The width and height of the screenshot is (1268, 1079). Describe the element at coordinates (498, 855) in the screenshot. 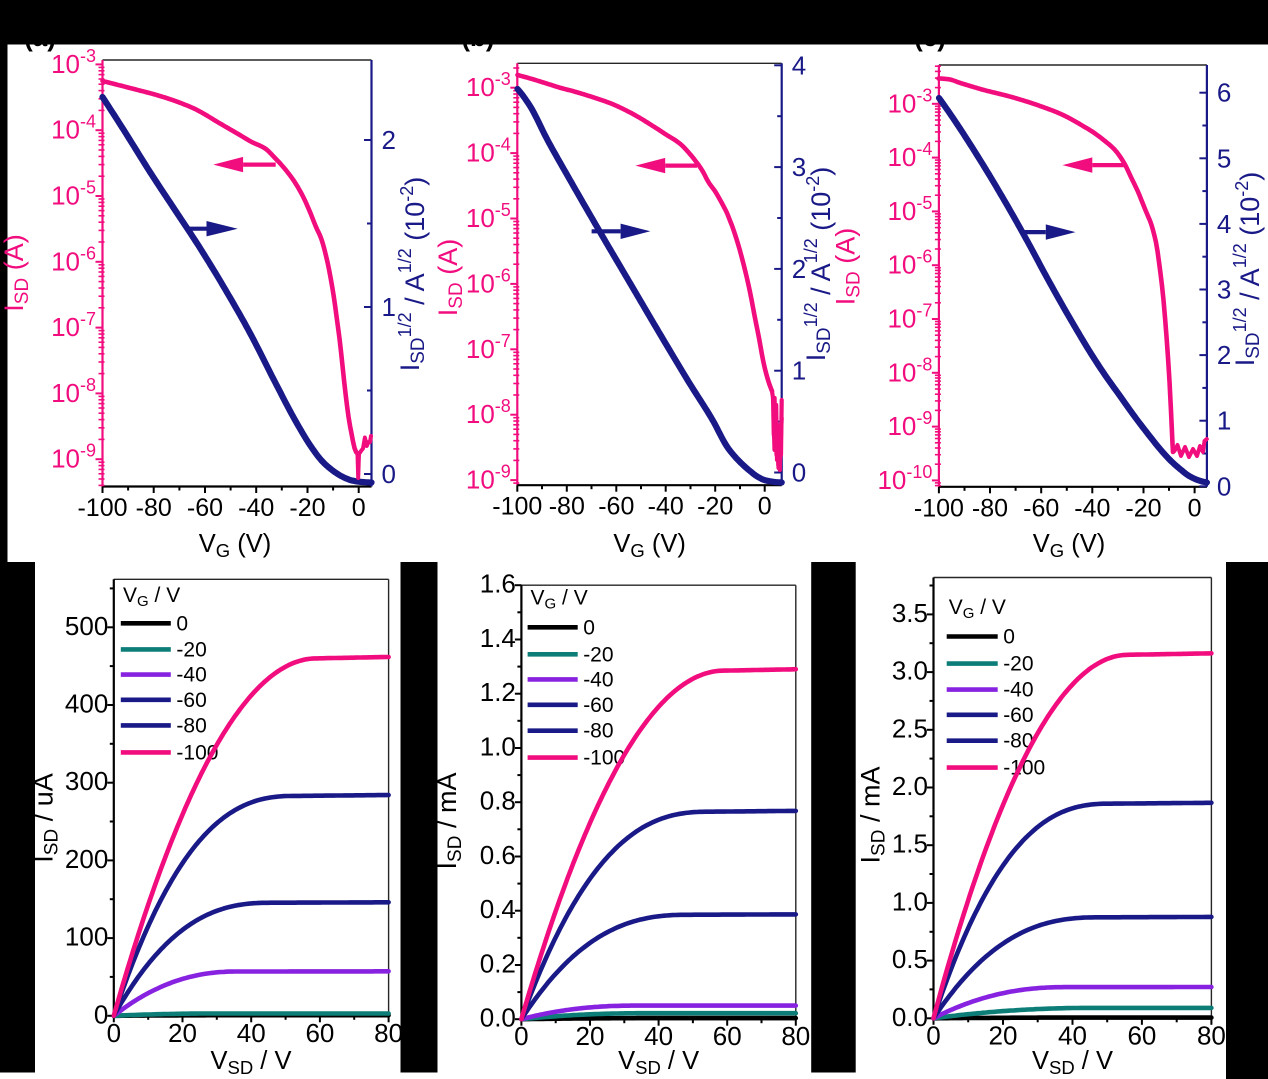

I see `svg-text: 0.6` at that location.